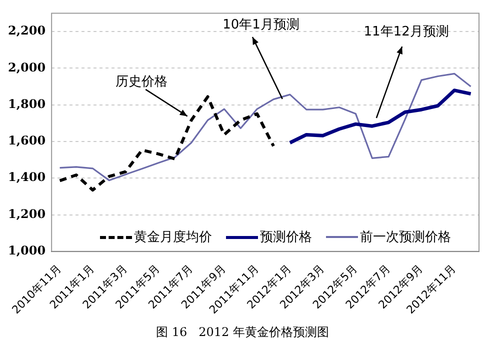 Image resolution: width=485 pixels, height=345 pixels. Describe the element at coordinates (173, 237) in the screenshot. I see `legend-label: 黄金月度均价` at that location.